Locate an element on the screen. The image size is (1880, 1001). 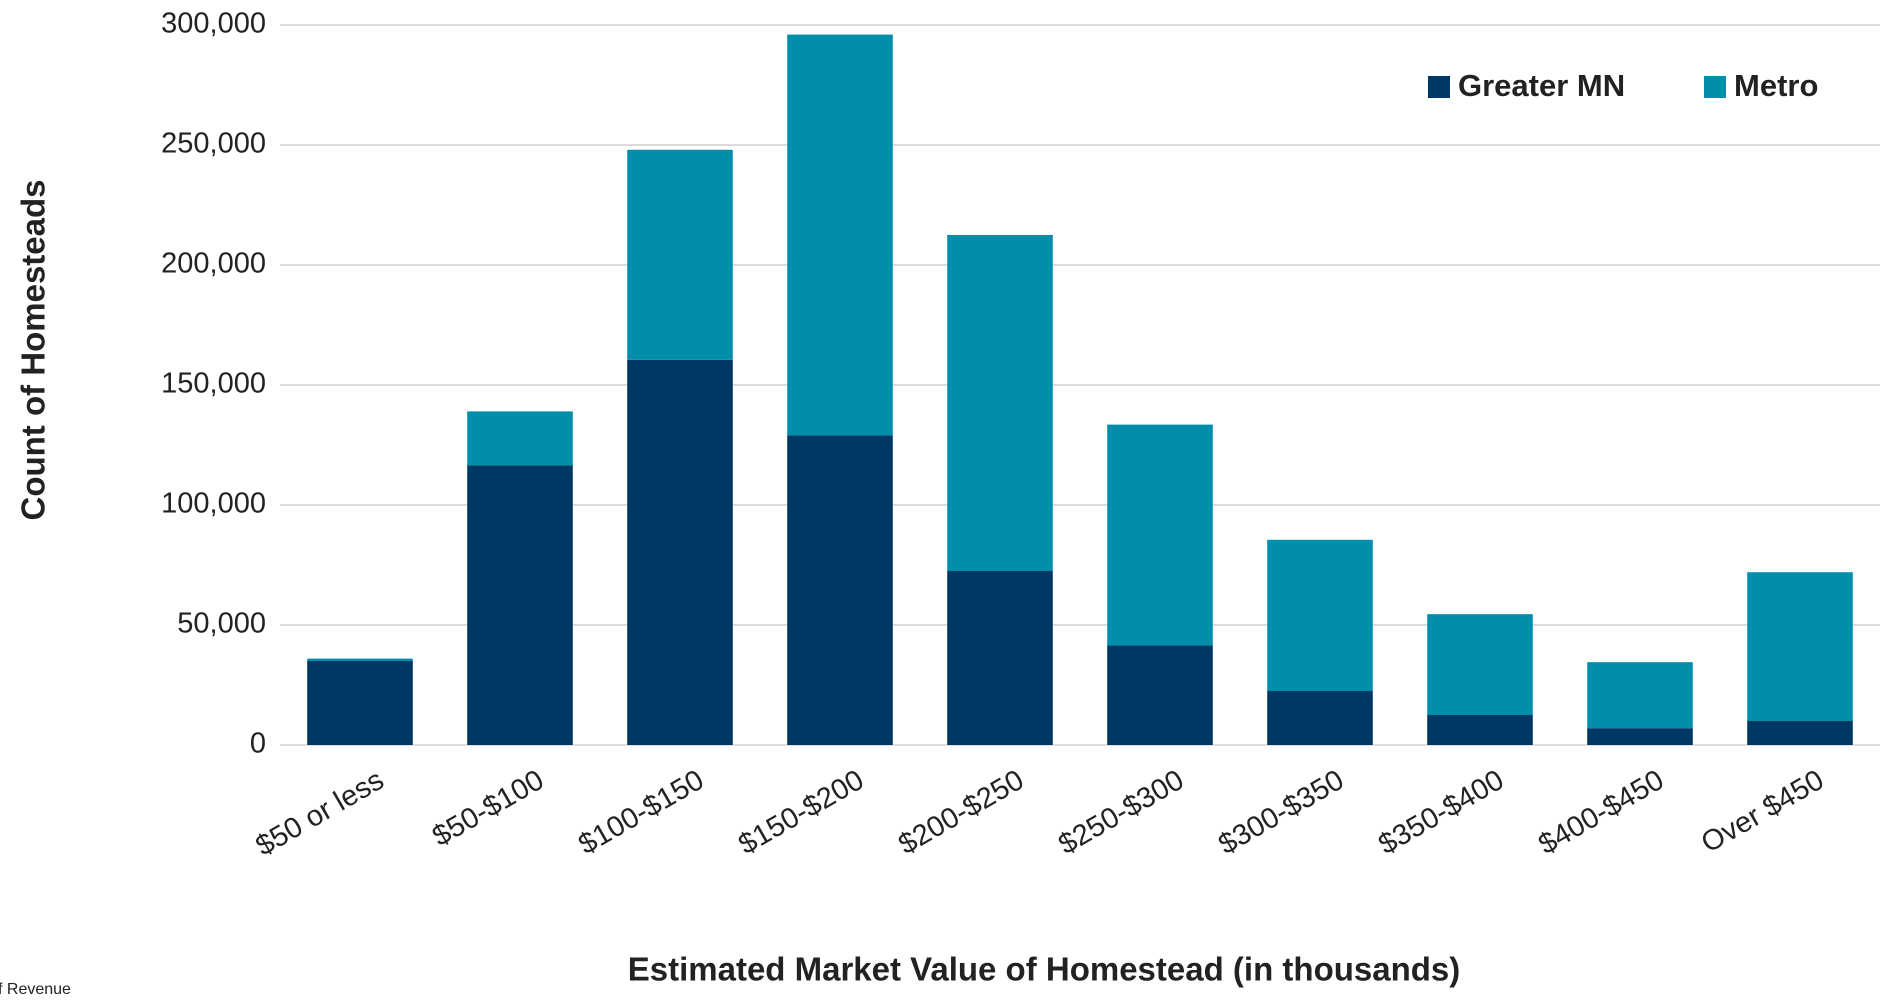
x-tick-label: $300-$350 is located at coordinates (1281, 812).